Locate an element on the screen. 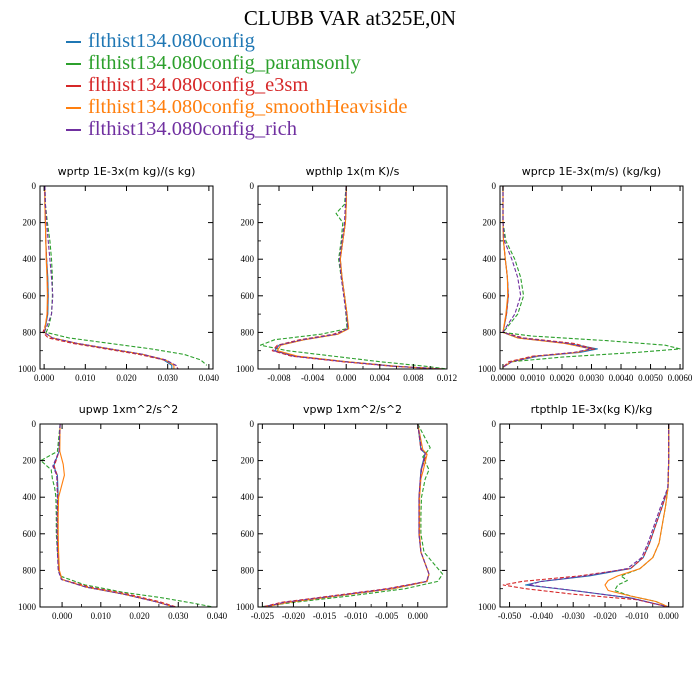  x-tick-label: 0.008 is located at coordinates (413, 378).